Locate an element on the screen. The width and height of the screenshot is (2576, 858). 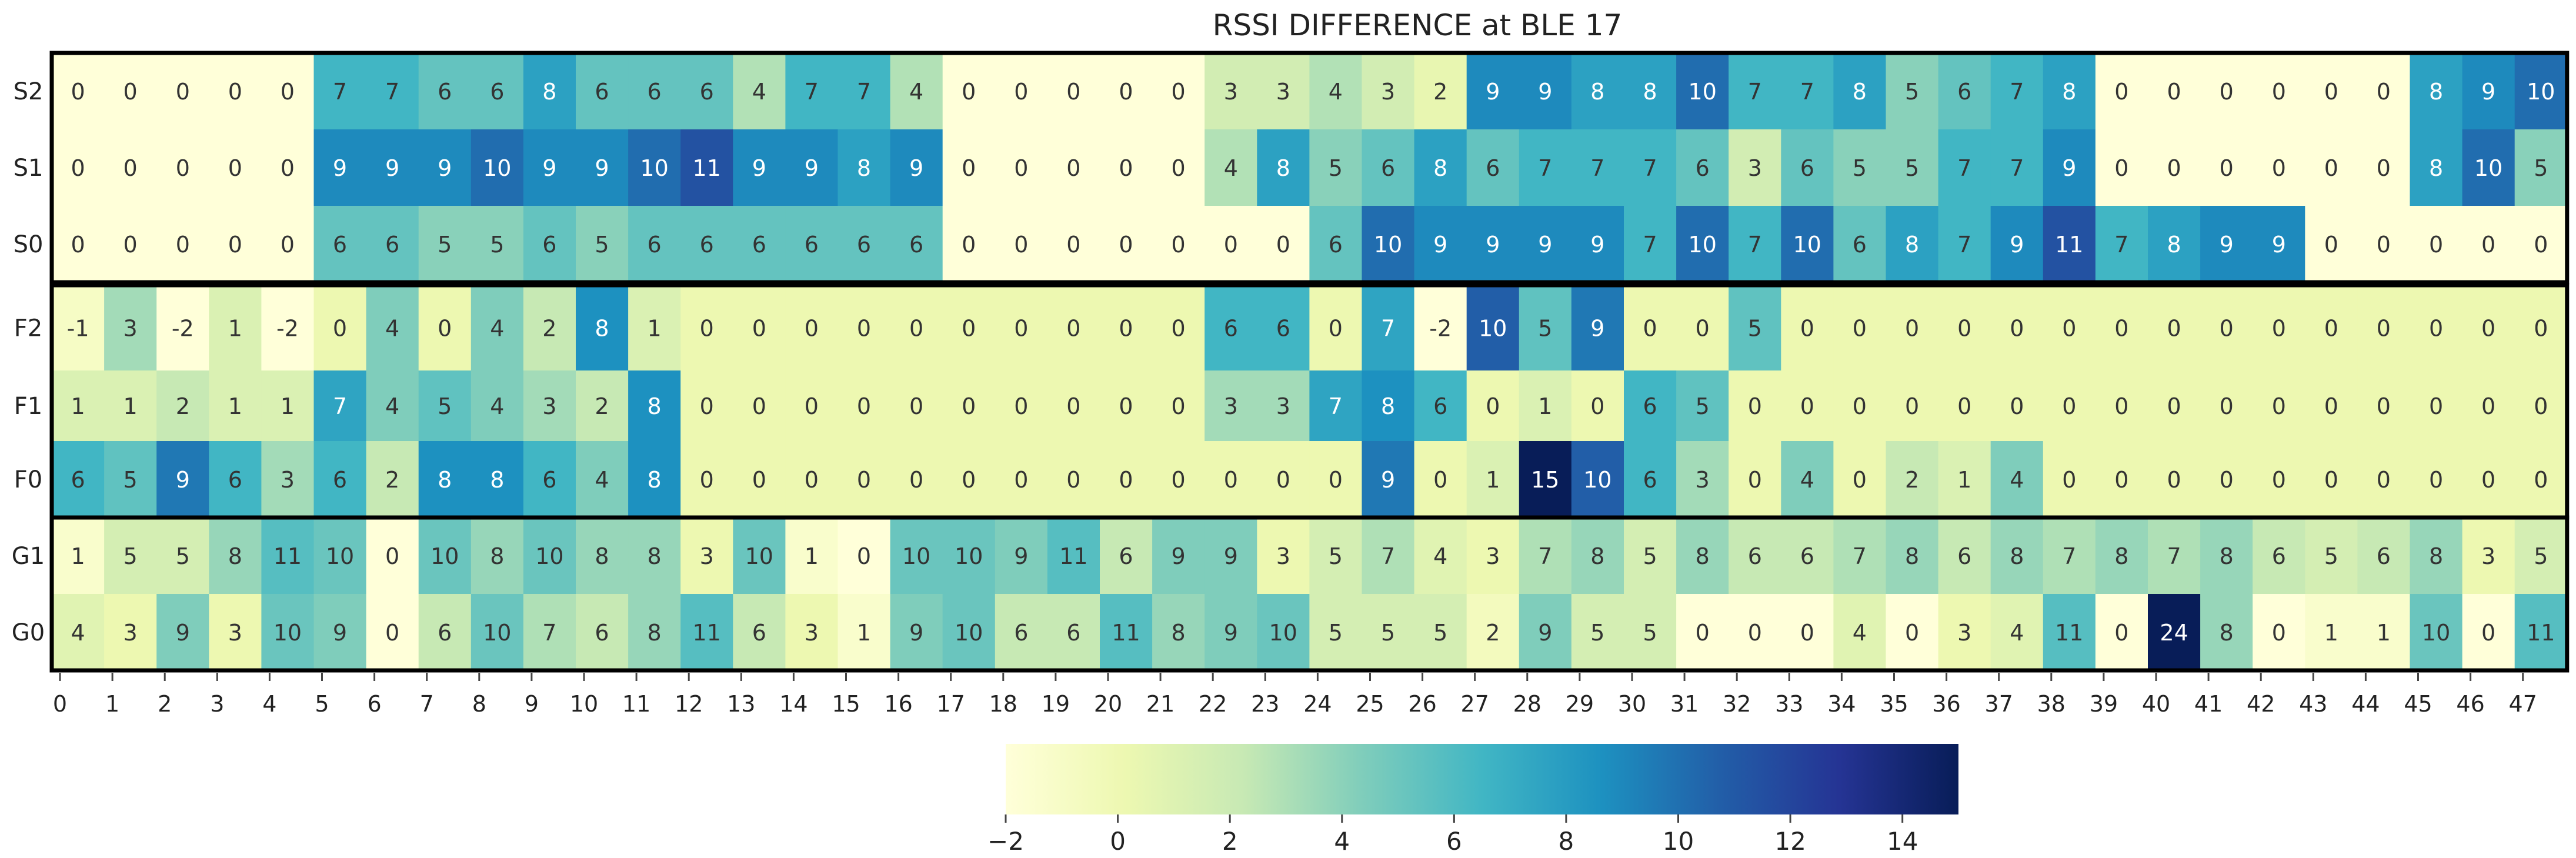
colorbar-tick-label: 6 is located at coordinates (1454, 842).